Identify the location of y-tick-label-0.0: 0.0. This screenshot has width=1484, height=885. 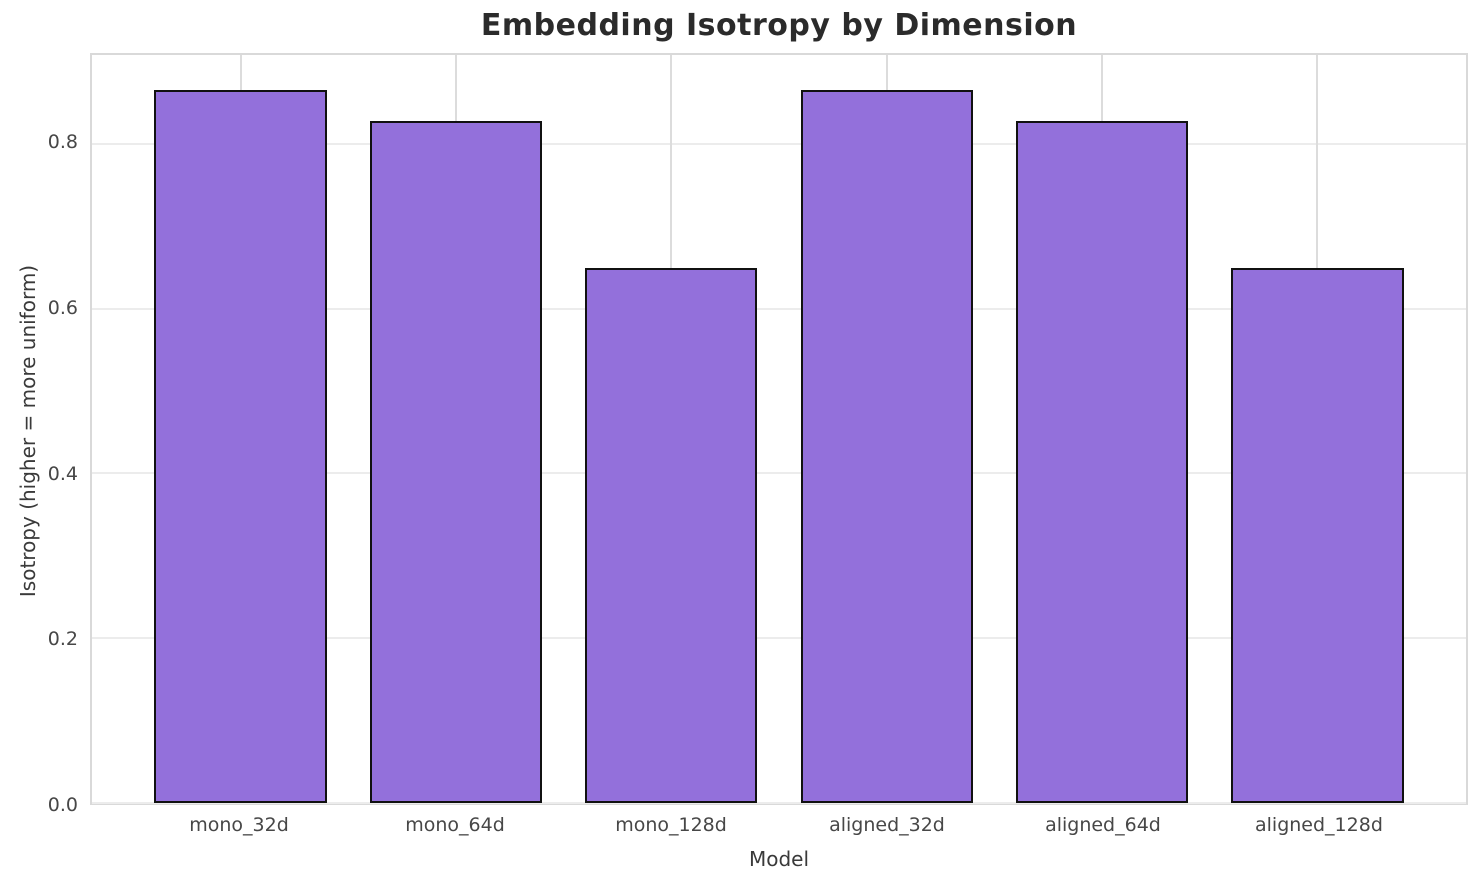
(62, 805).